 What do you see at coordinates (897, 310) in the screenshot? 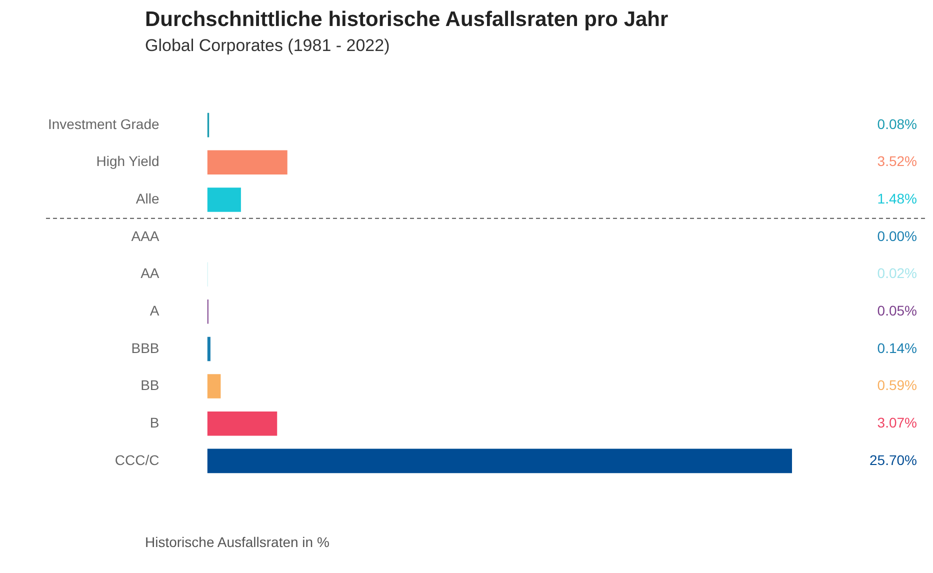
I see `data-label: 0.05%` at bounding box center [897, 310].